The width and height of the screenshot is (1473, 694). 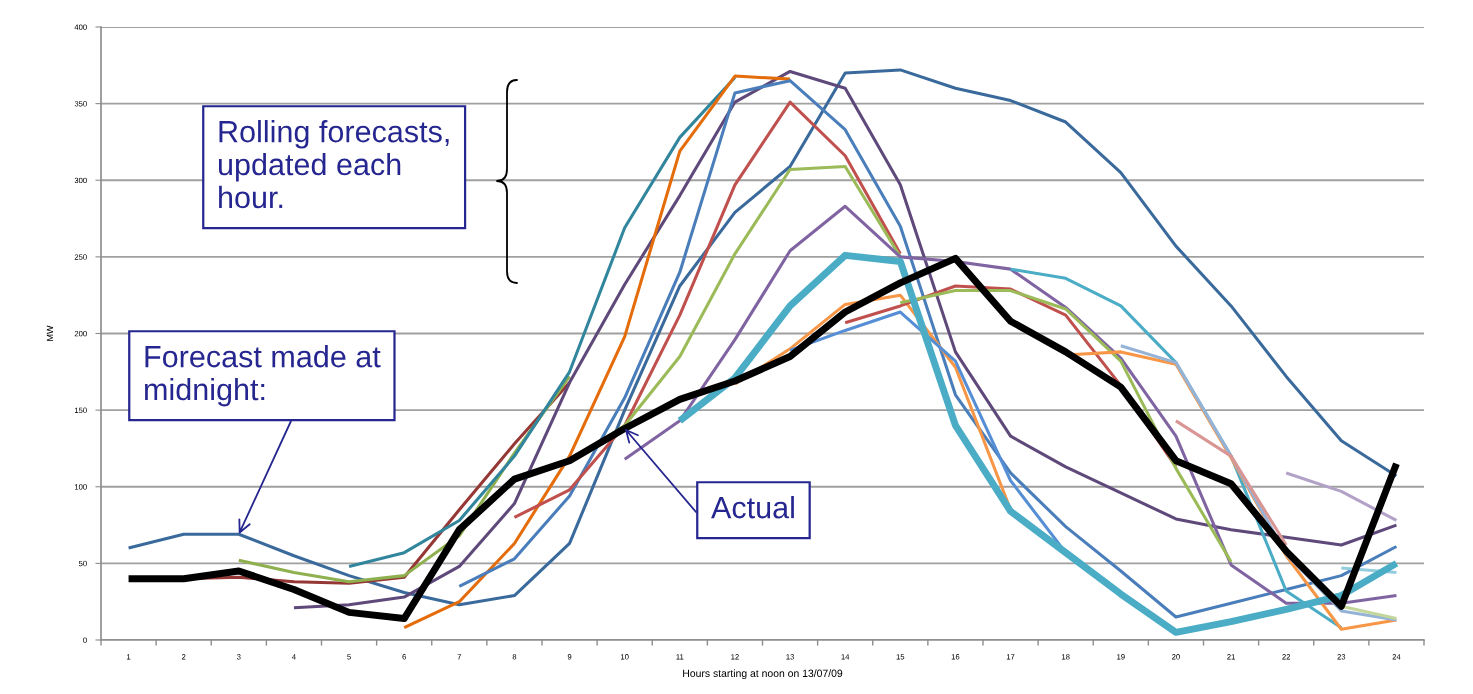 What do you see at coordinates (333, 164) in the screenshot?
I see `annotation: Rolling forecasts, updated each hour.` at bounding box center [333, 164].